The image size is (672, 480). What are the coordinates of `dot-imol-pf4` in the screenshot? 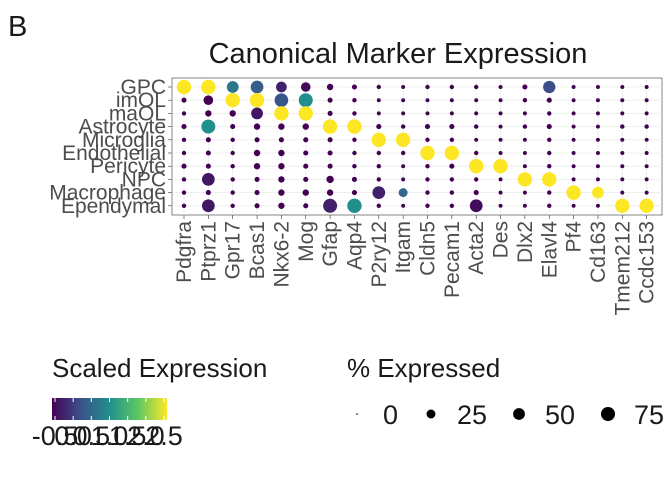 It's located at (573, 100).